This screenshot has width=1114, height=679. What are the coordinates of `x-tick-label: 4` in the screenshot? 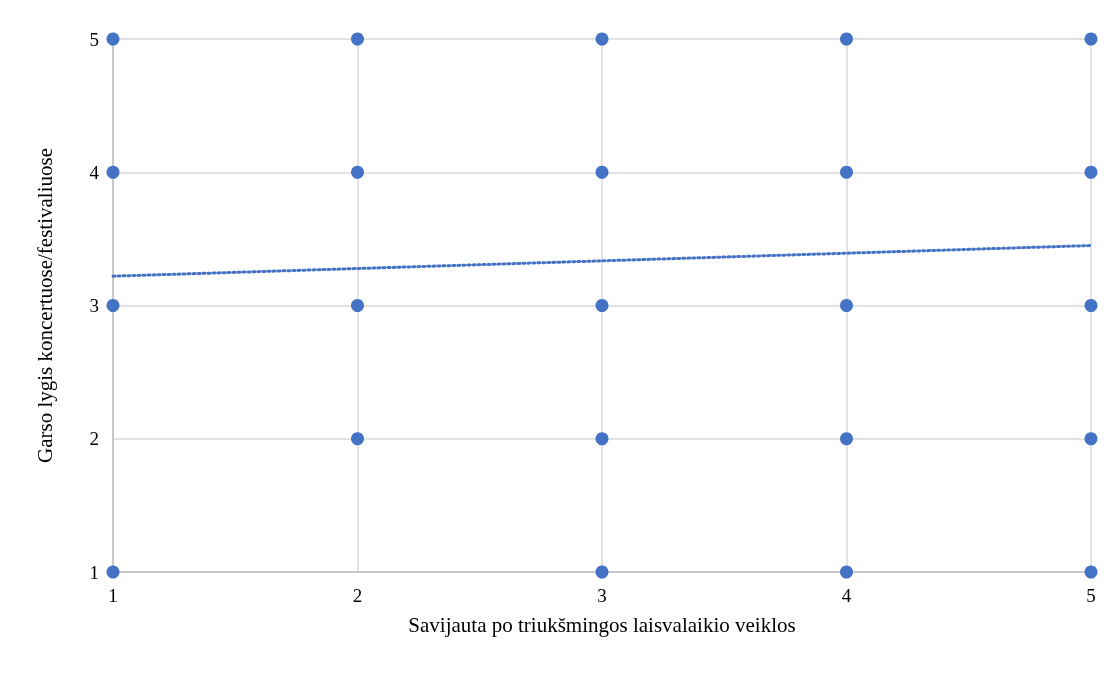 It's located at (846, 595).